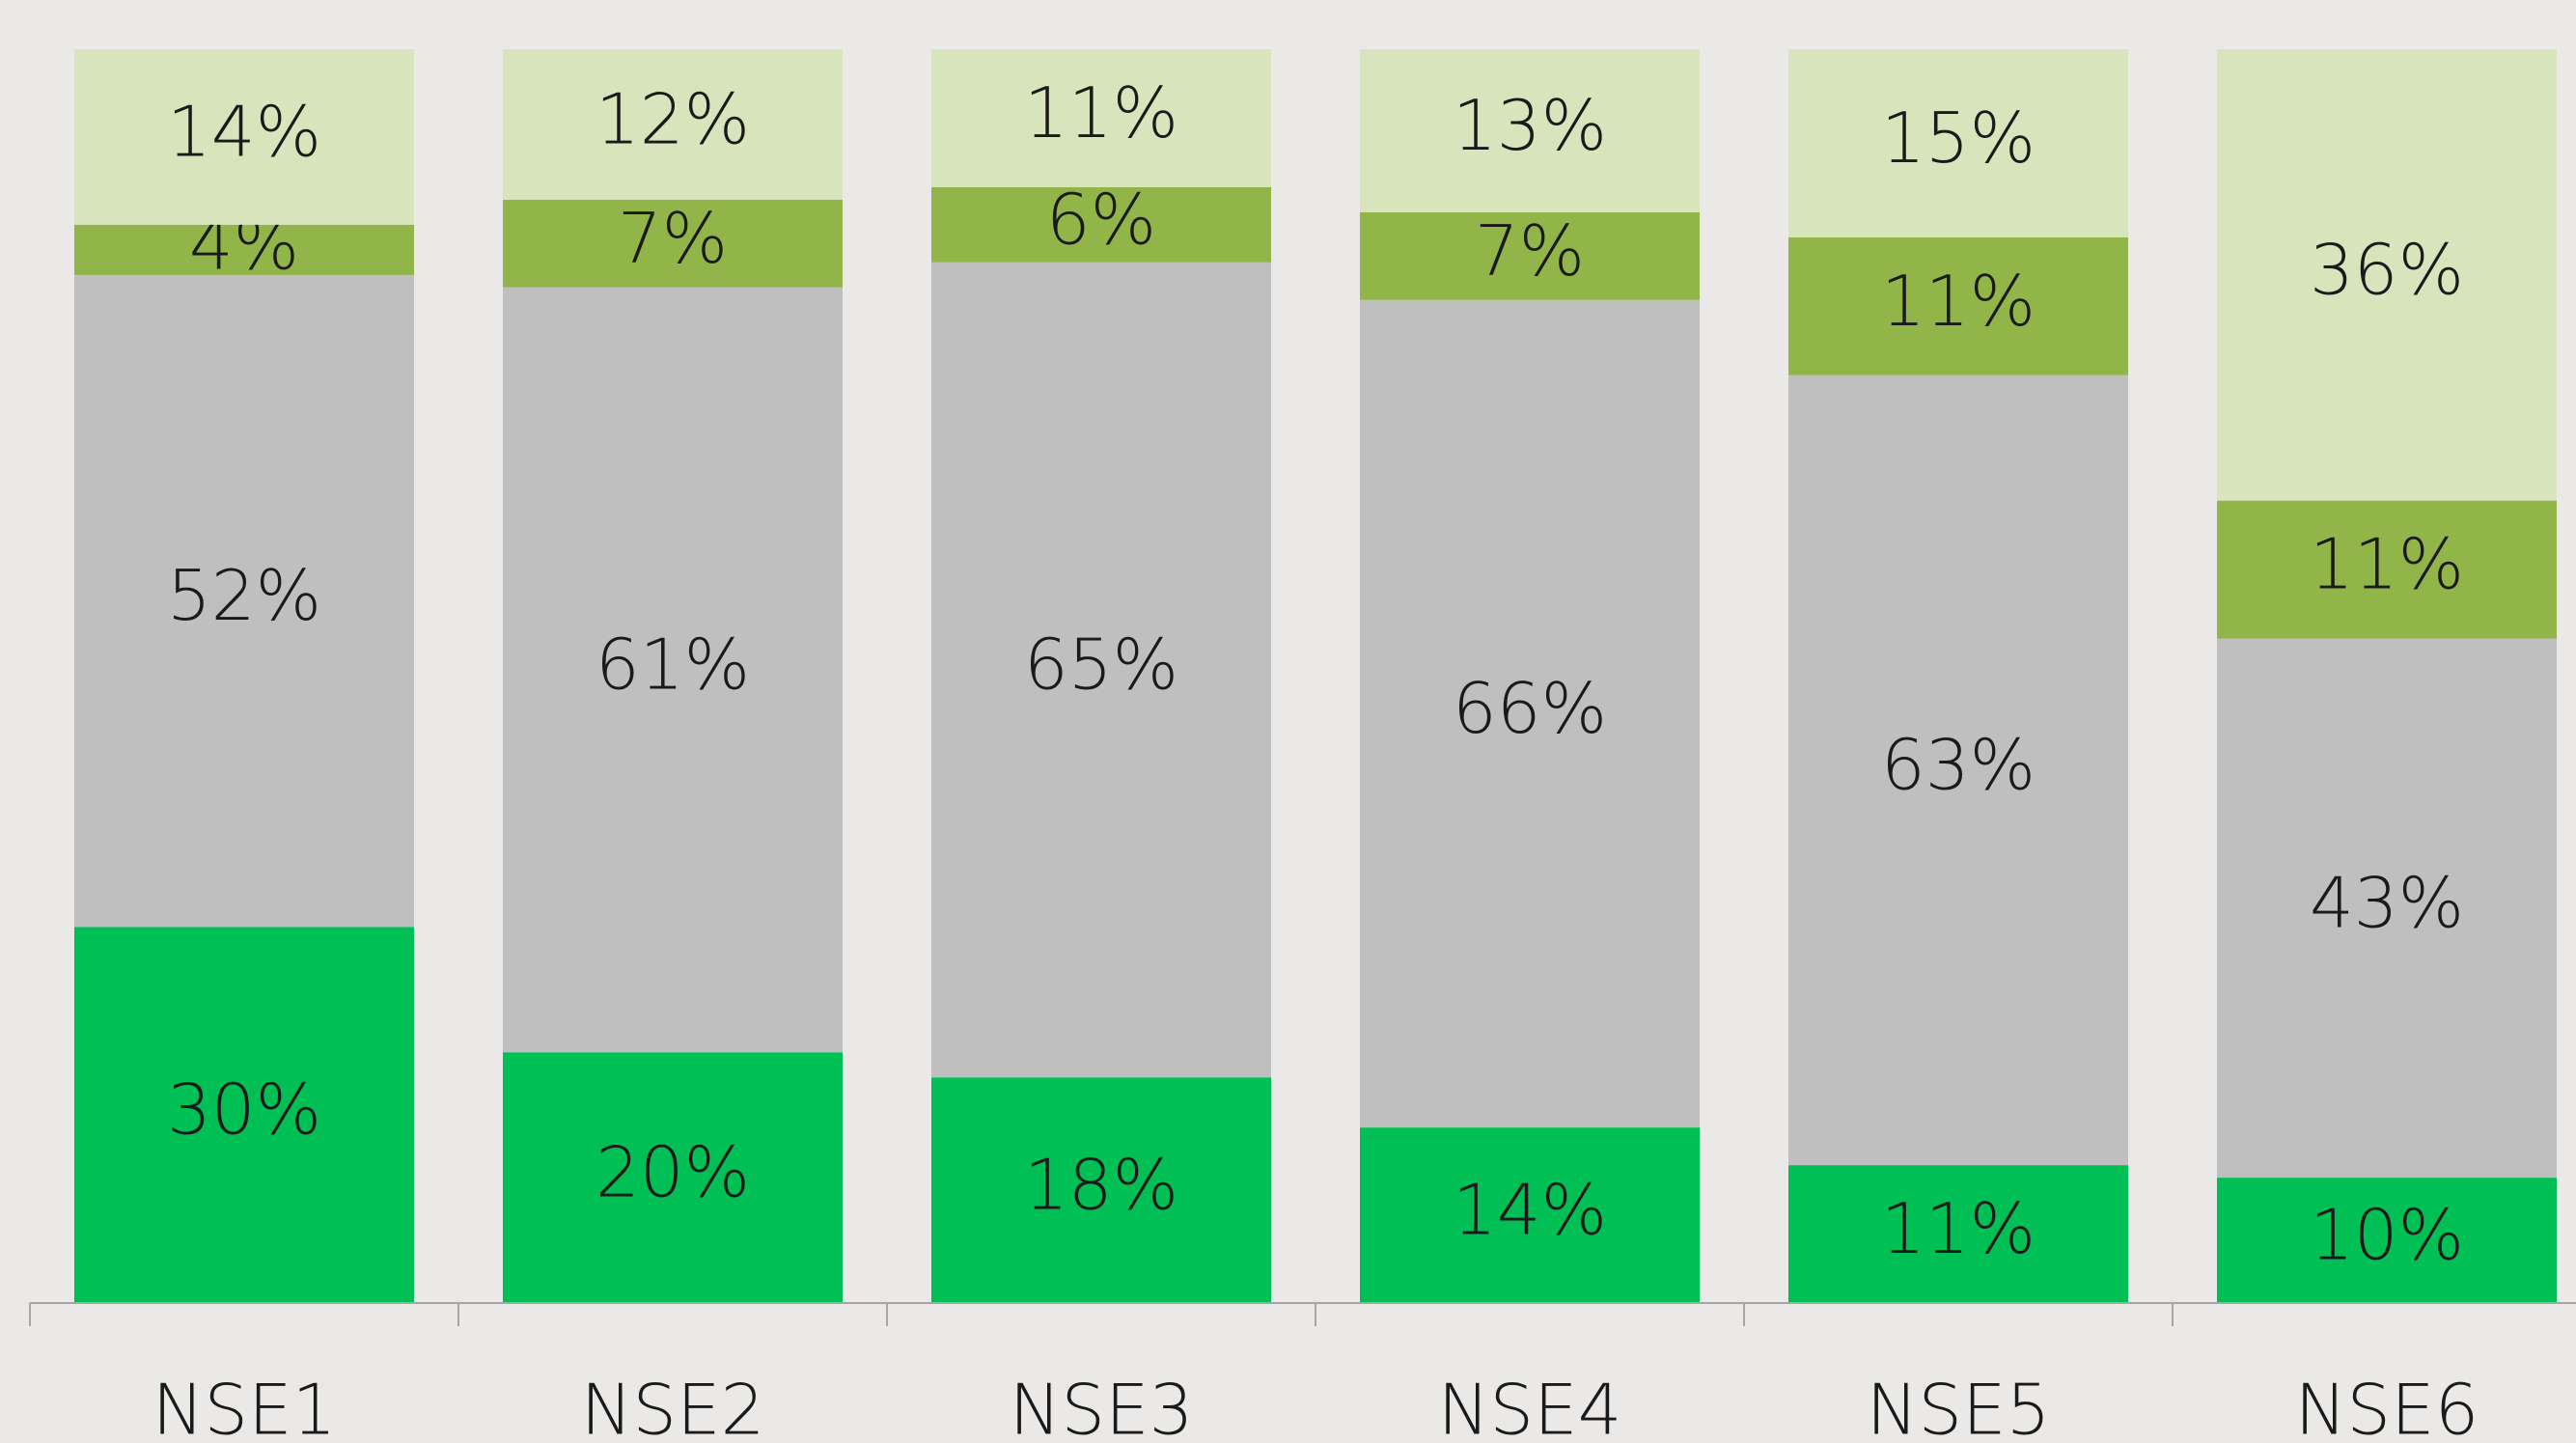 The width and height of the screenshot is (2576, 1443). I want to click on data-label: 13%, so click(1530, 126).